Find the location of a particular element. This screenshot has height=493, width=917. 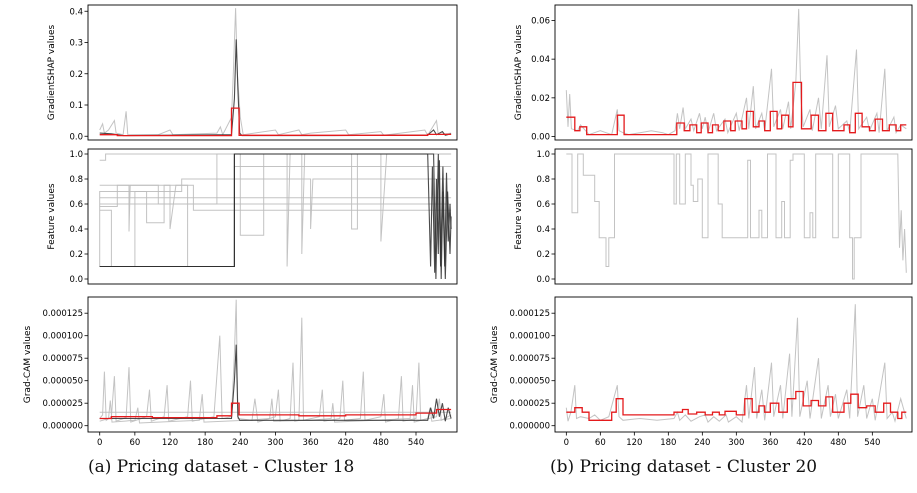

caption-cluster-20: (b) Pricing dataset - Cluster 20 is located at coordinates (684, 467).